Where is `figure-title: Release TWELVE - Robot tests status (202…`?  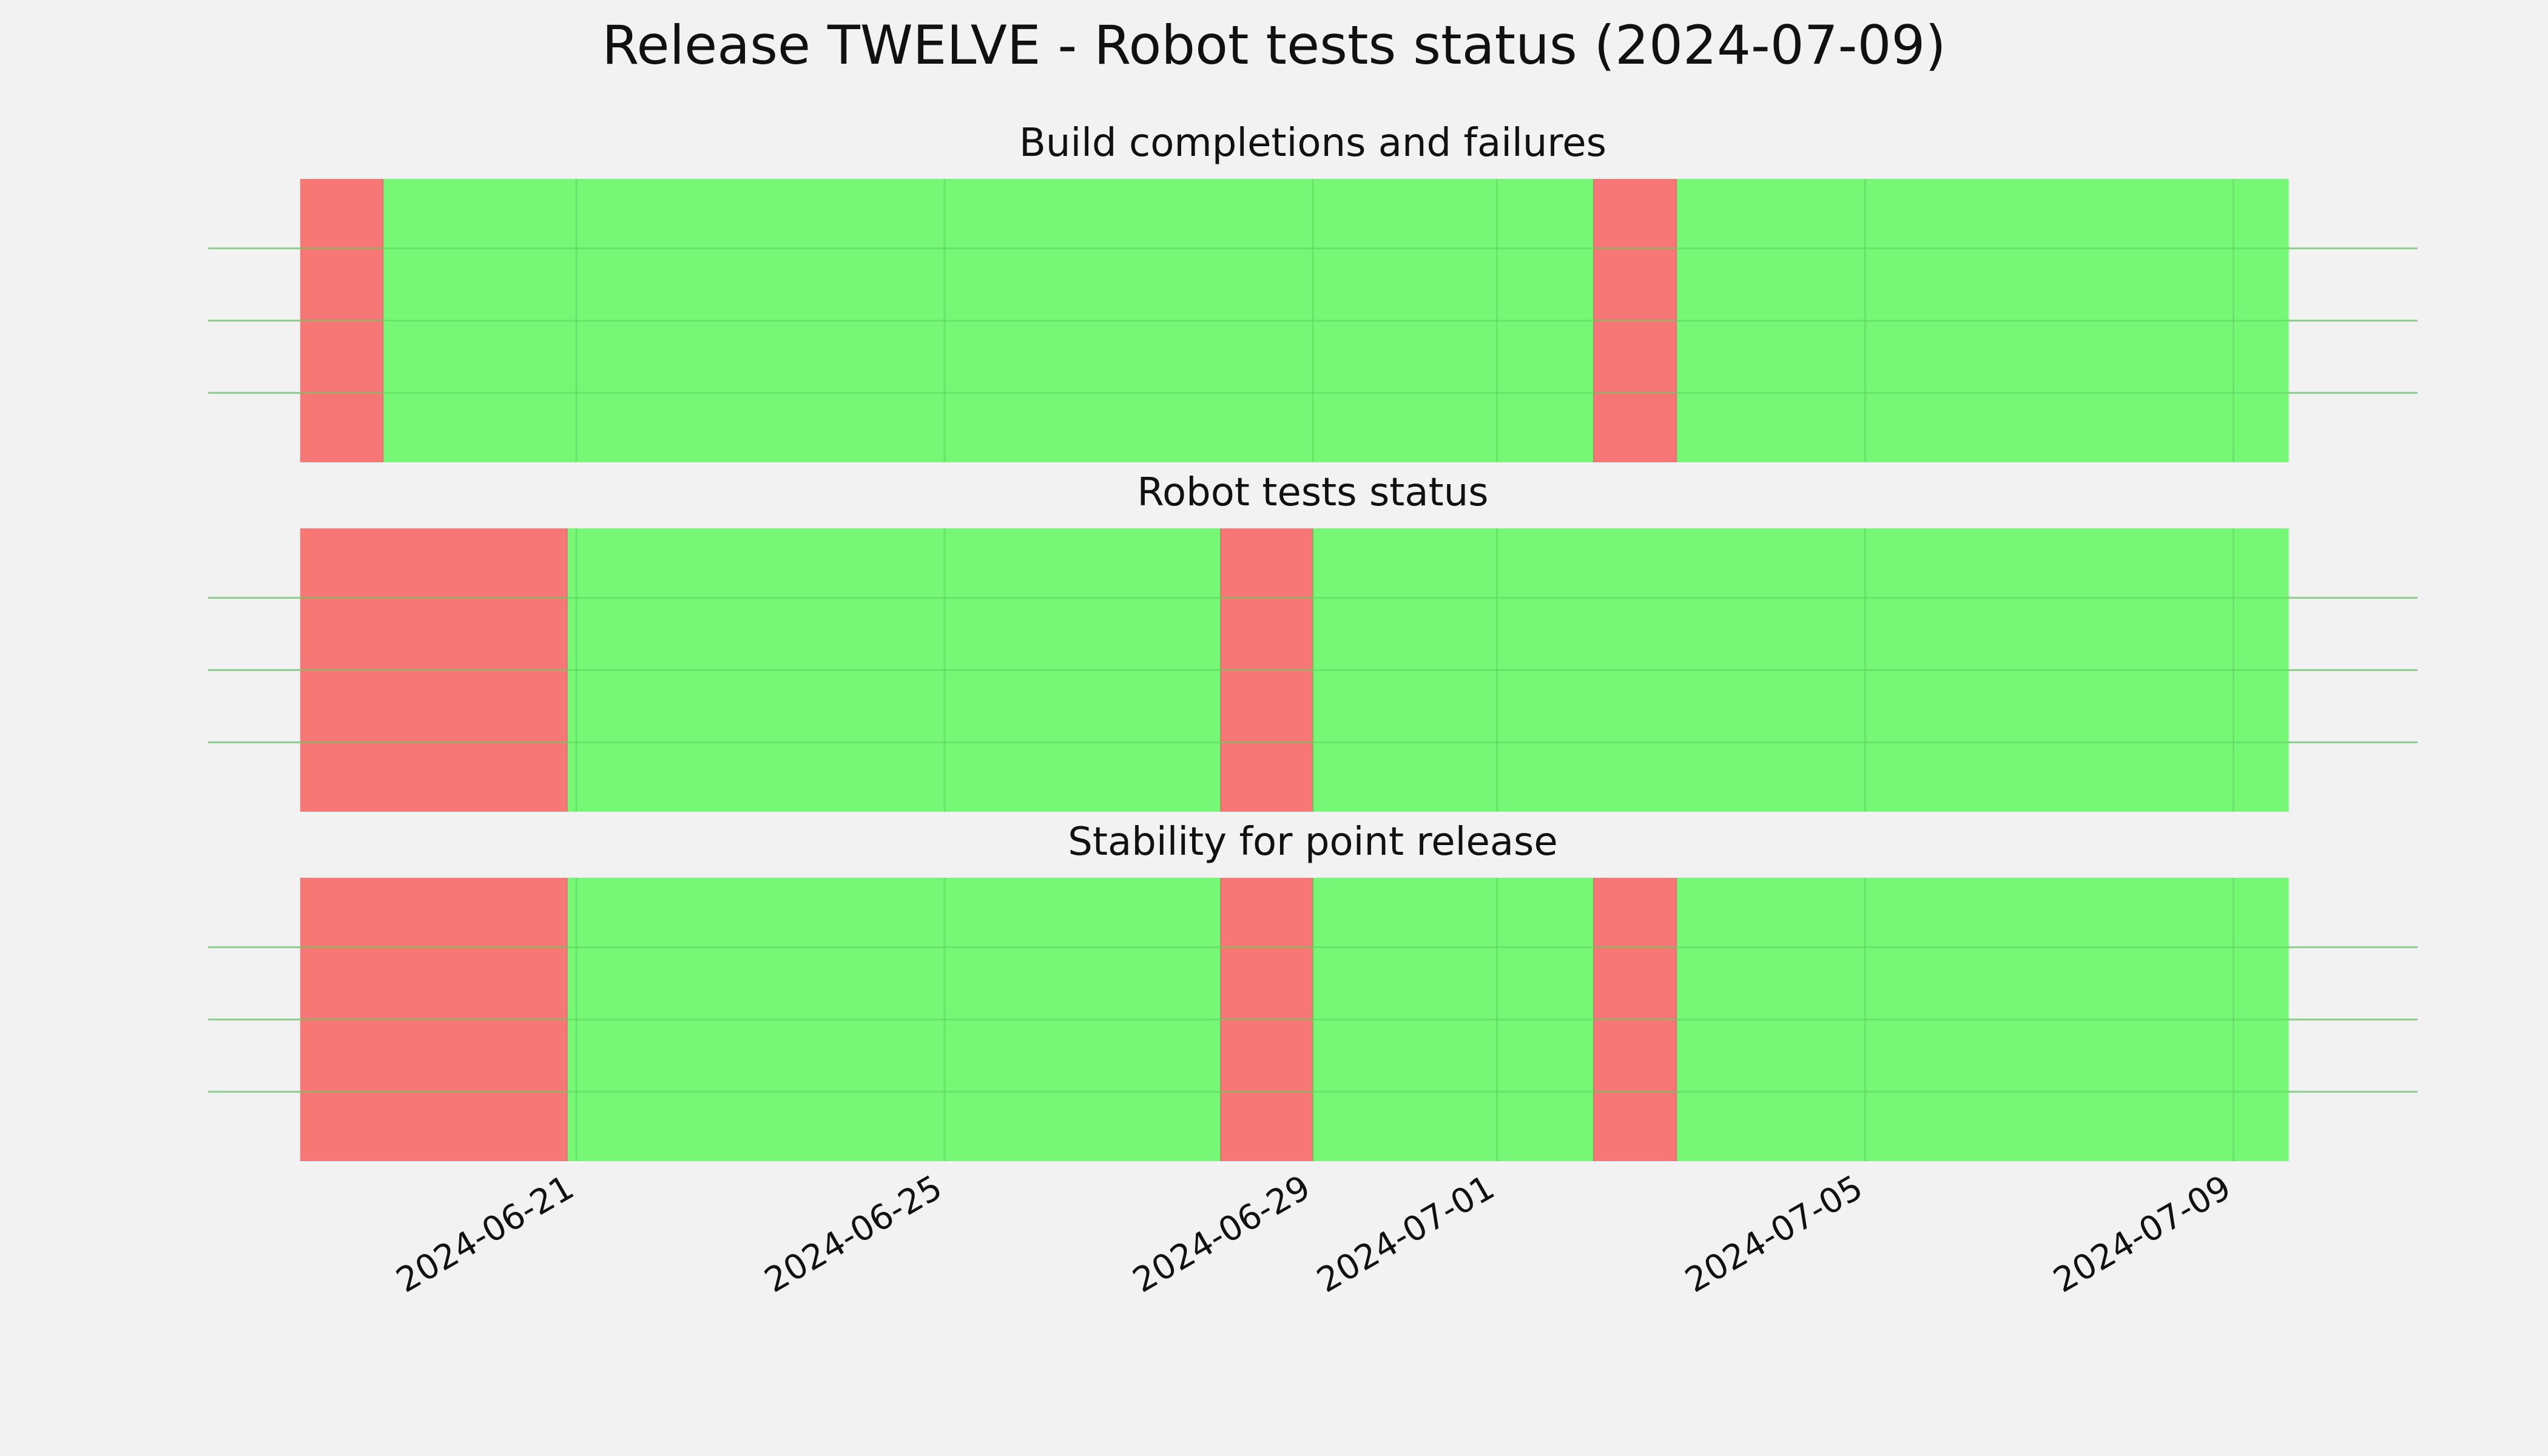 figure-title: Release TWELVE - Robot tests status (202… is located at coordinates (1274, 45).